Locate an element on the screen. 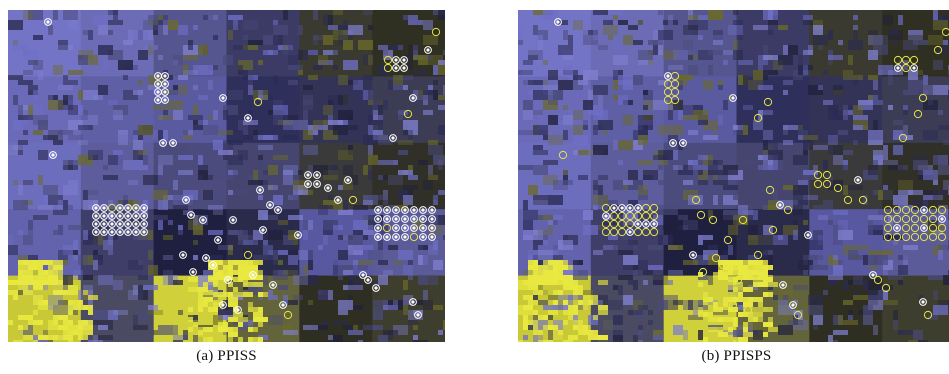 Image resolution: width=949 pixels, height=374 pixels. caption-ppiss: (a) PPISS is located at coordinates (226, 356).